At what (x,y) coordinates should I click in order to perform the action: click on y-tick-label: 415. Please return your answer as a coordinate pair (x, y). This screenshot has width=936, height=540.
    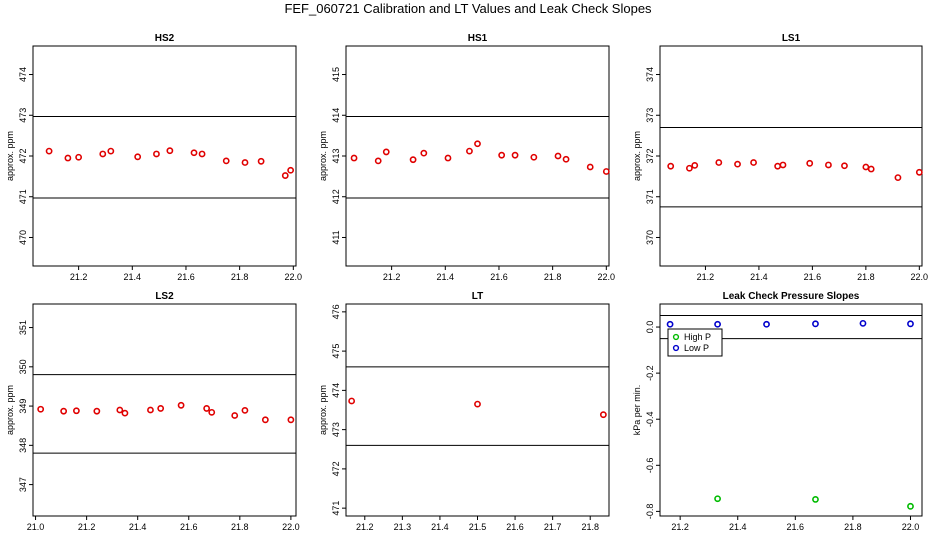
    Looking at the image, I should click on (336, 74).